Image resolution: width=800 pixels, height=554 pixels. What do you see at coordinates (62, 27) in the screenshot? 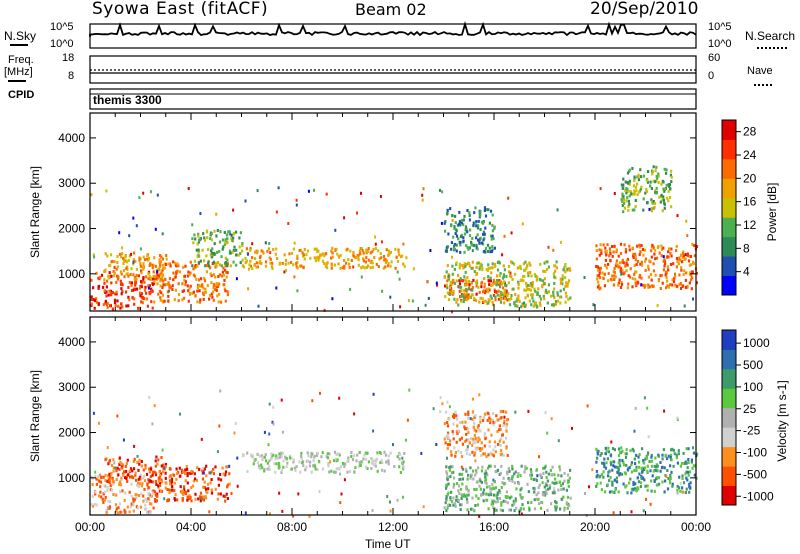
I see `nsky-tick-high: 10^5` at bounding box center [62, 27].